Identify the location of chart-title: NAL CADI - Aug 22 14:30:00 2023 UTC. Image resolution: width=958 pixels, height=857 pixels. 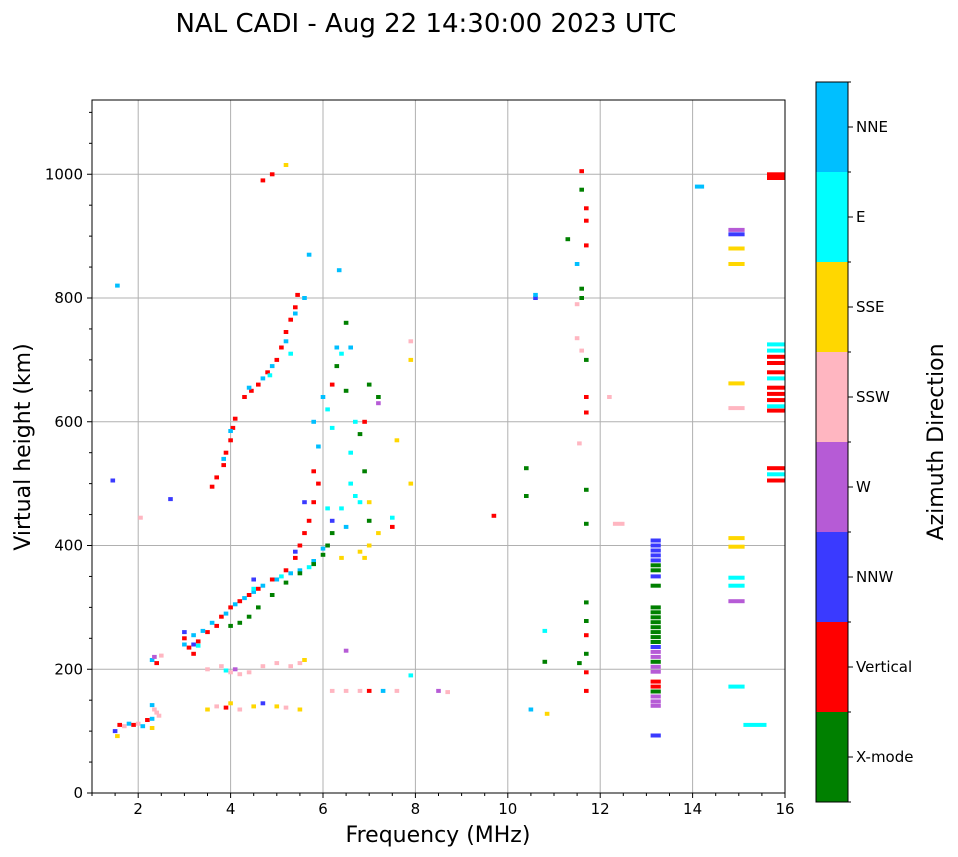
(426, 24).